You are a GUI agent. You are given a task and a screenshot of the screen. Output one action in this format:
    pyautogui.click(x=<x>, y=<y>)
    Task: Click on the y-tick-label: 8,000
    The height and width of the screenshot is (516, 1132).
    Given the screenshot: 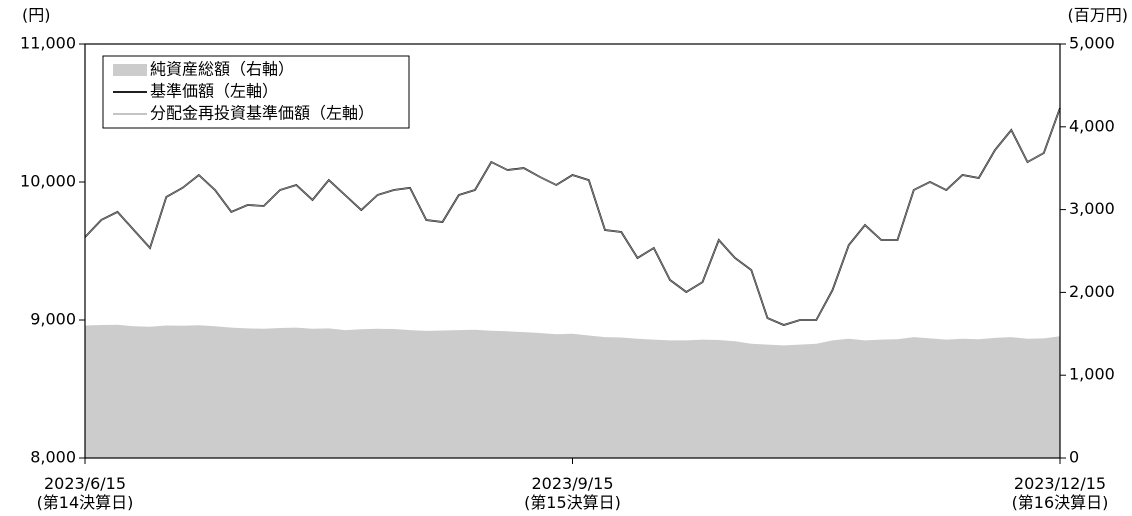 What is the action you would take?
    pyautogui.click(x=53, y=457)
    